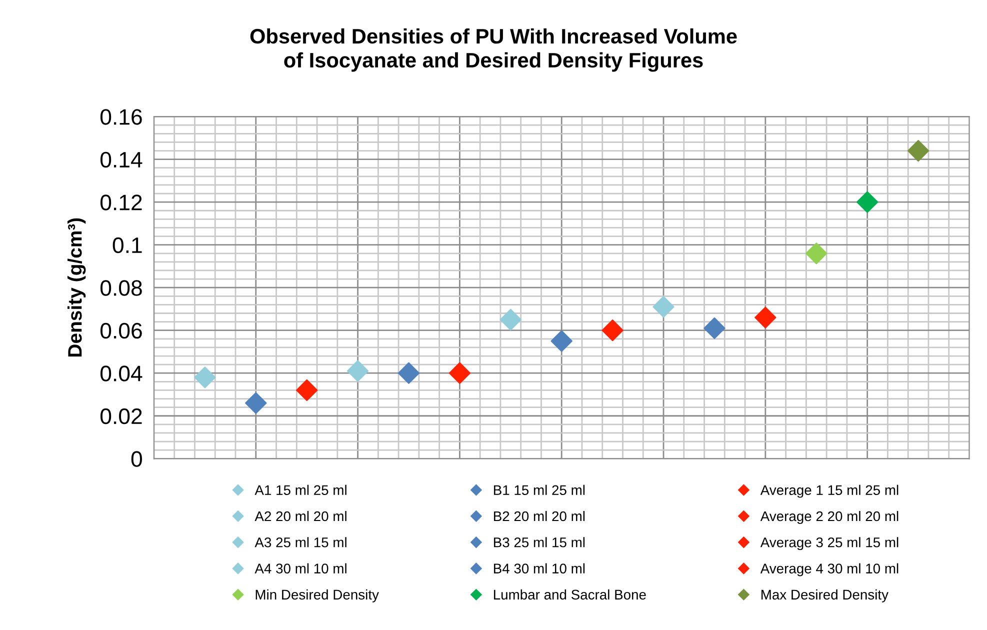  I want to click on y-tick-label: 0.1, so click(127, 245).